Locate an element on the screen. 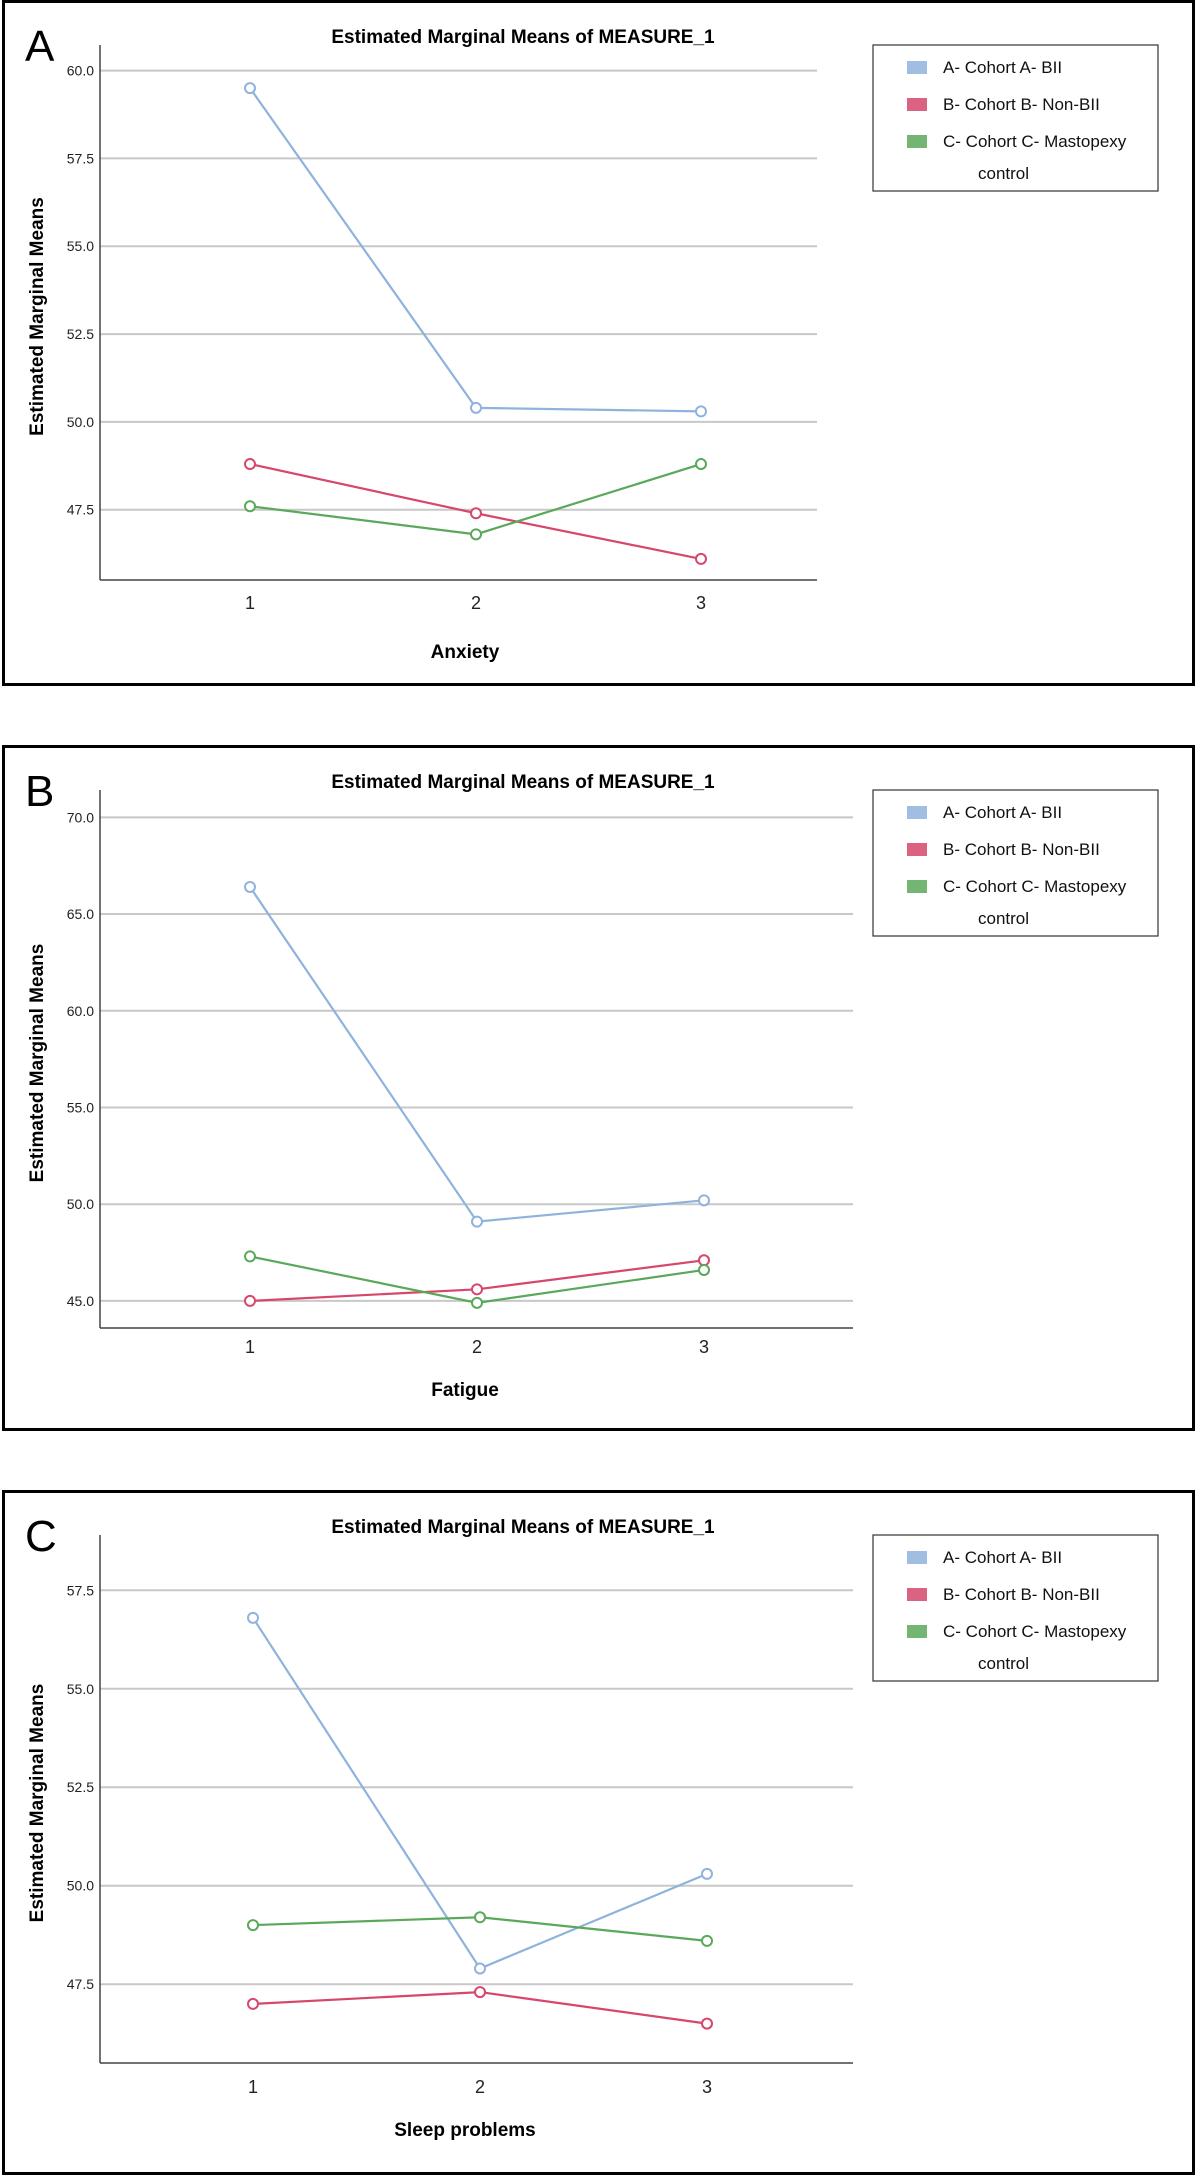 This screenshot has height=2177, width=1200. x-axis-label: Fatigue is located at coordinates (465, 1390).